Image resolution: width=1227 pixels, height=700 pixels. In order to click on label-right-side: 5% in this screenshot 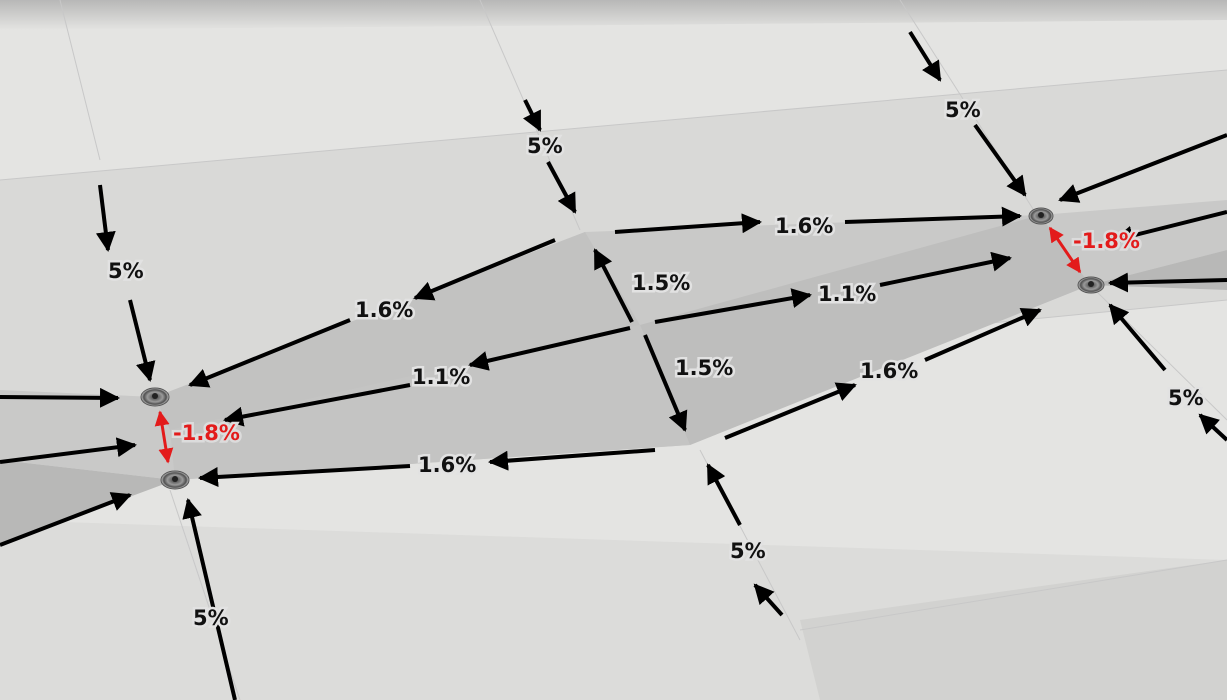, I will do `click(1186, 398)`.